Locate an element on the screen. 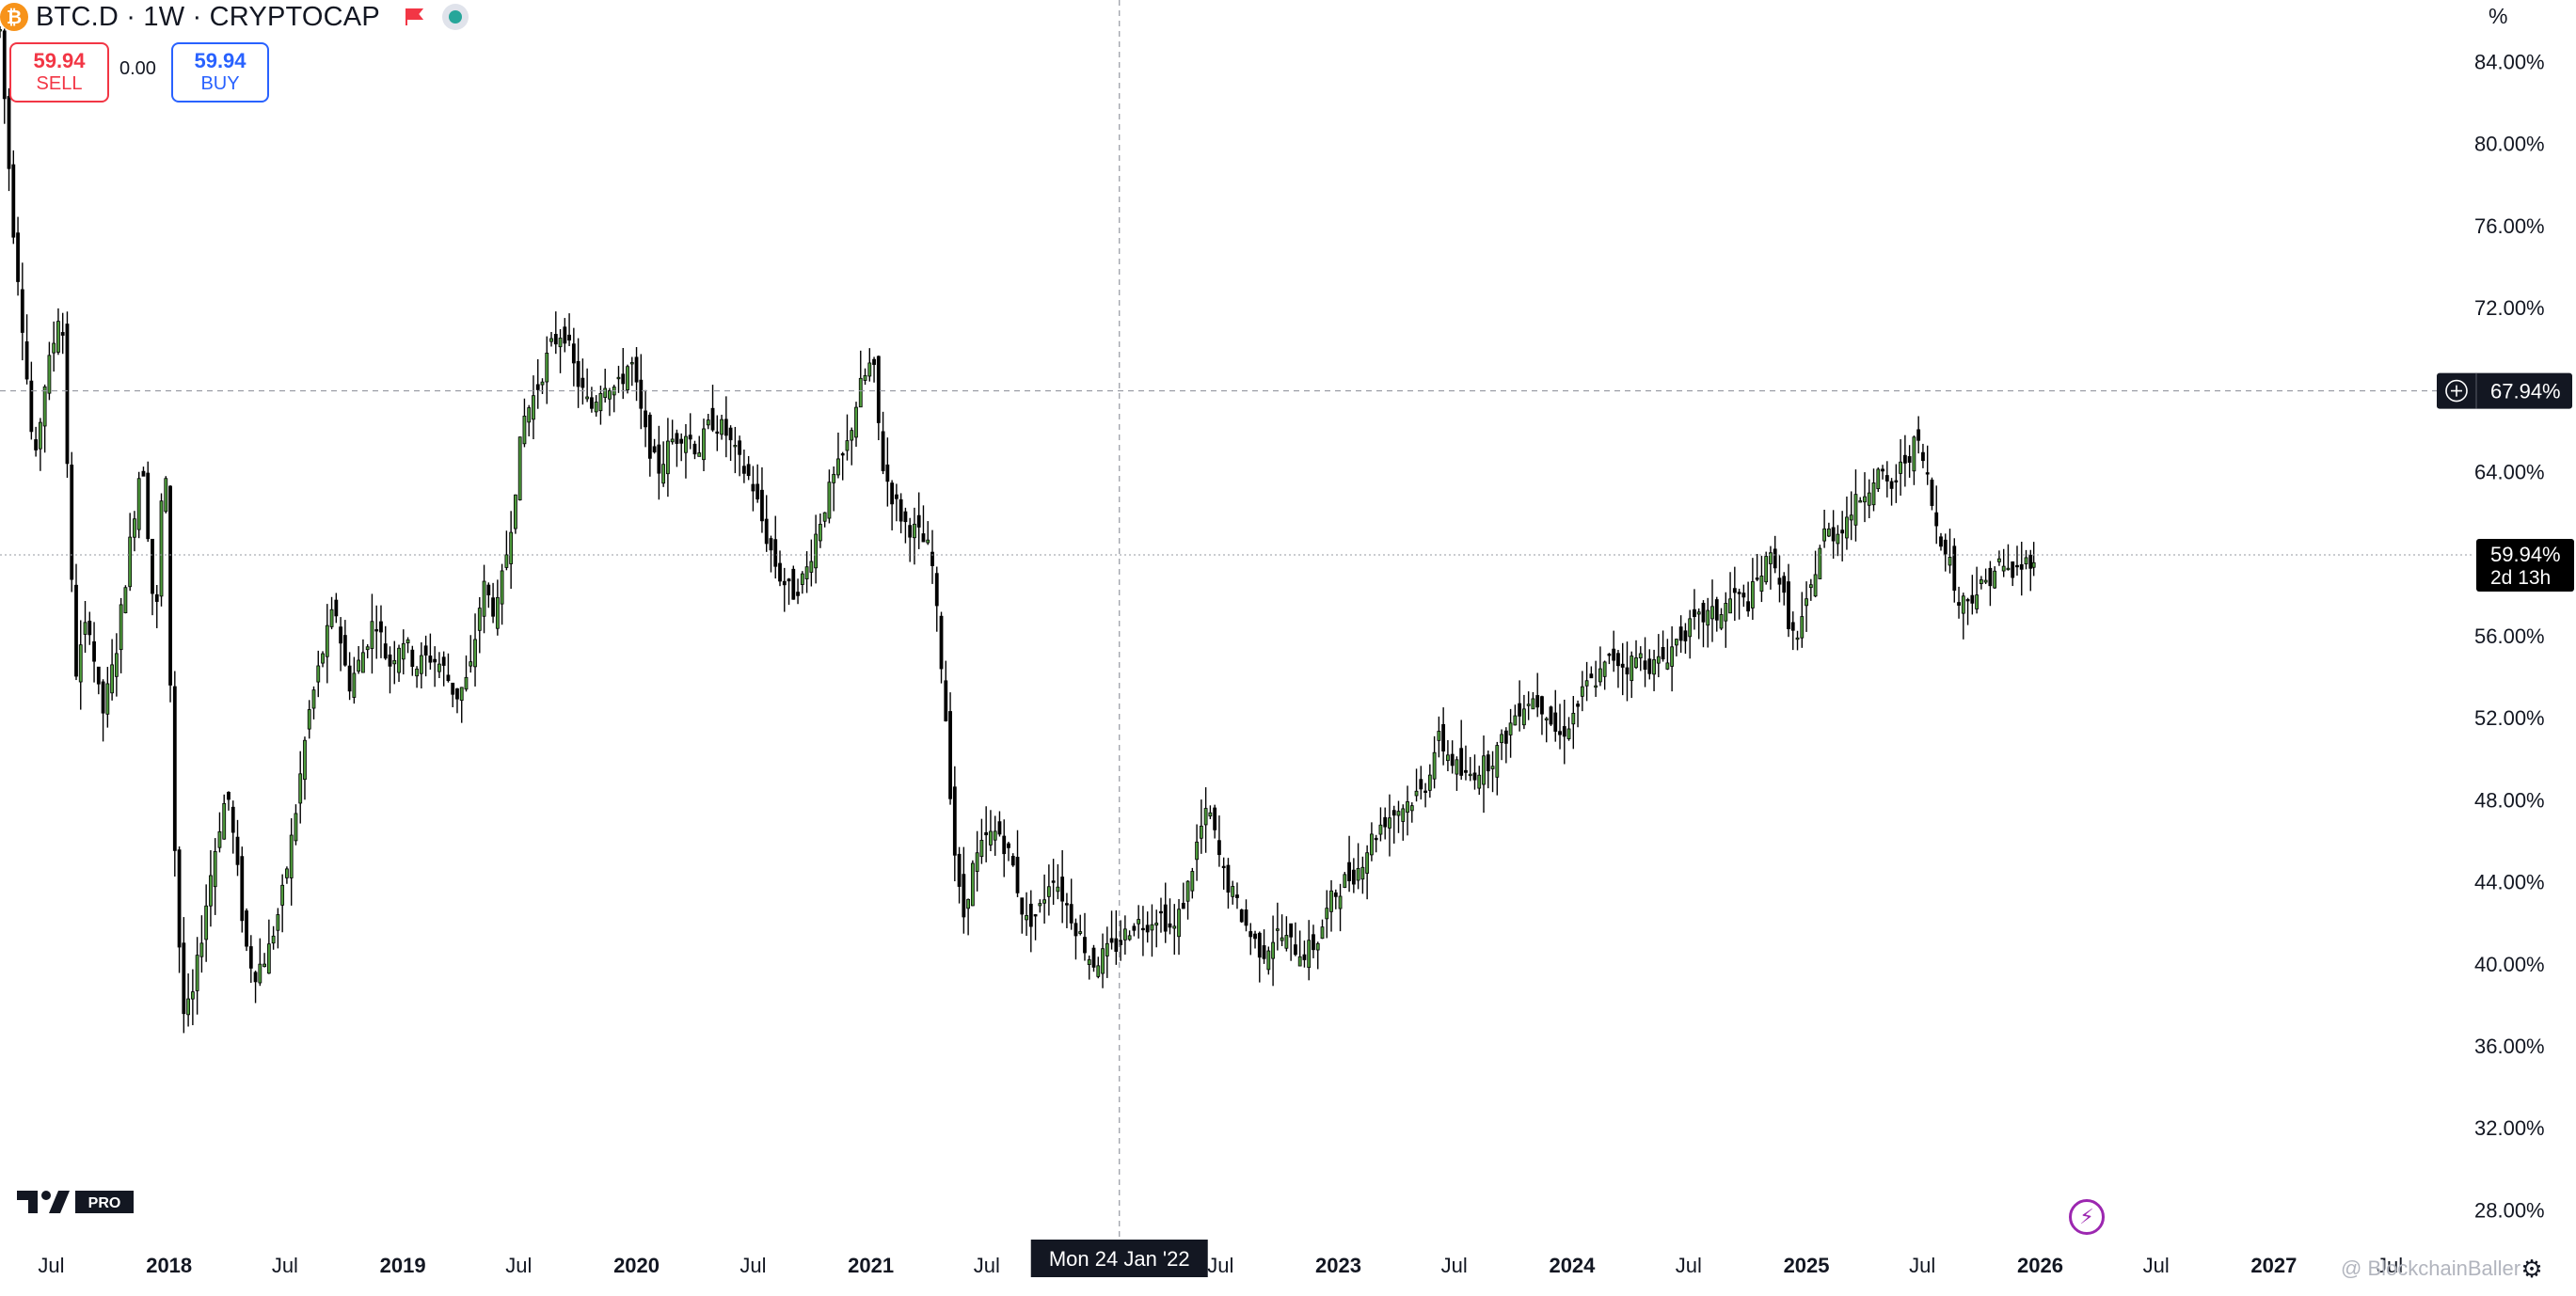 This screenshot has height=1296, width=2576. settings-icon: ⚙ is located at coordinates (2531, 1270).